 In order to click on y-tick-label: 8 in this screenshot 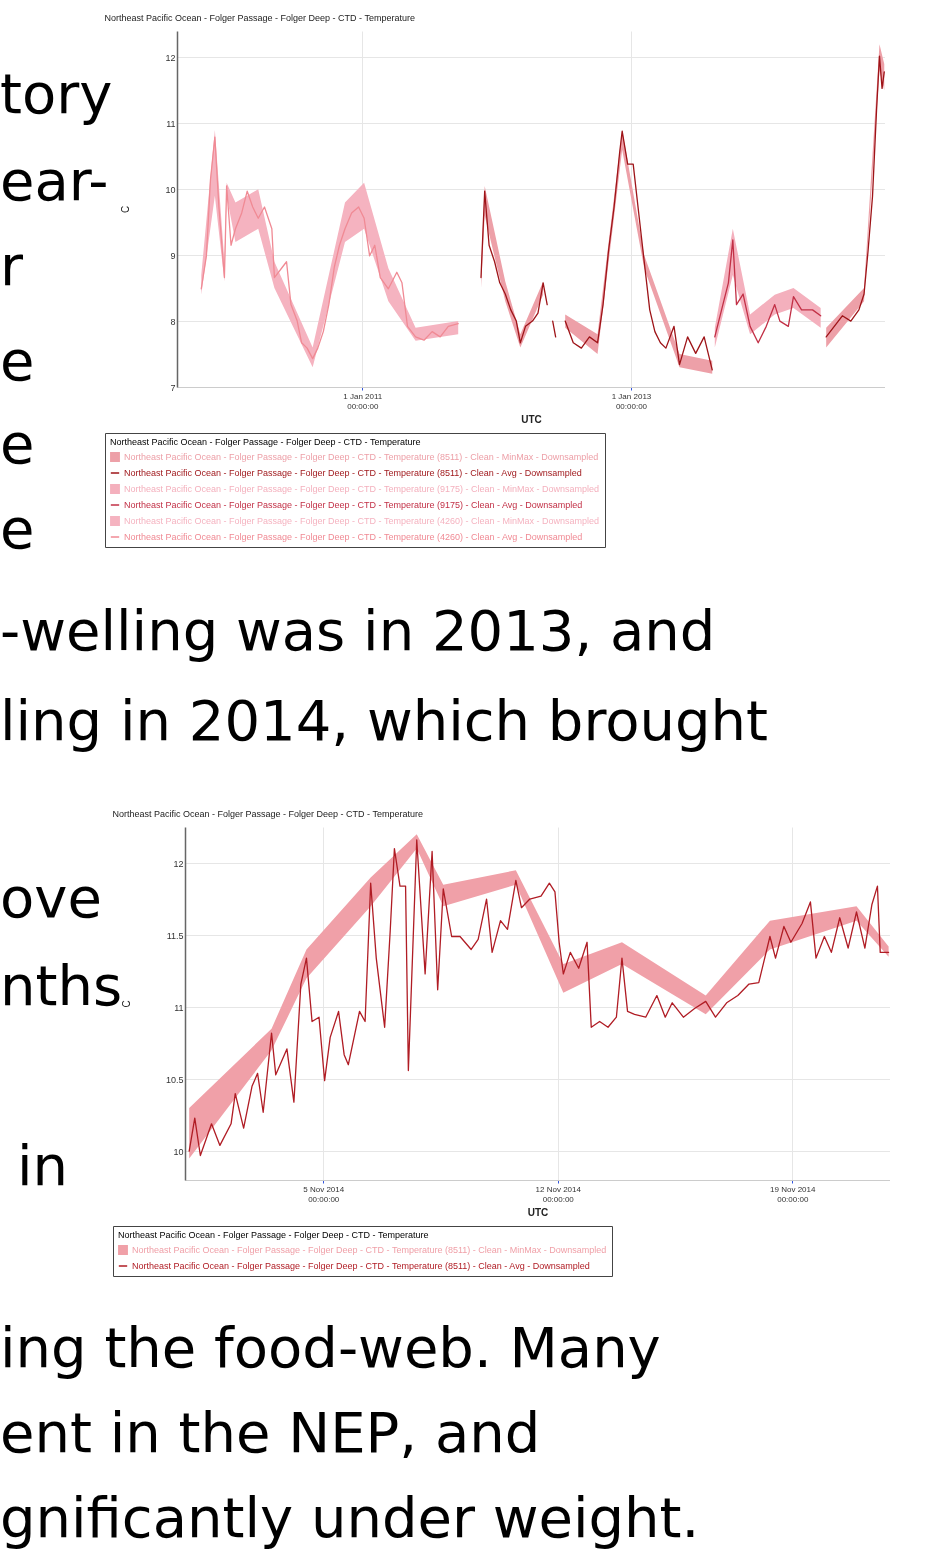, I will do `click(173, 321)`.